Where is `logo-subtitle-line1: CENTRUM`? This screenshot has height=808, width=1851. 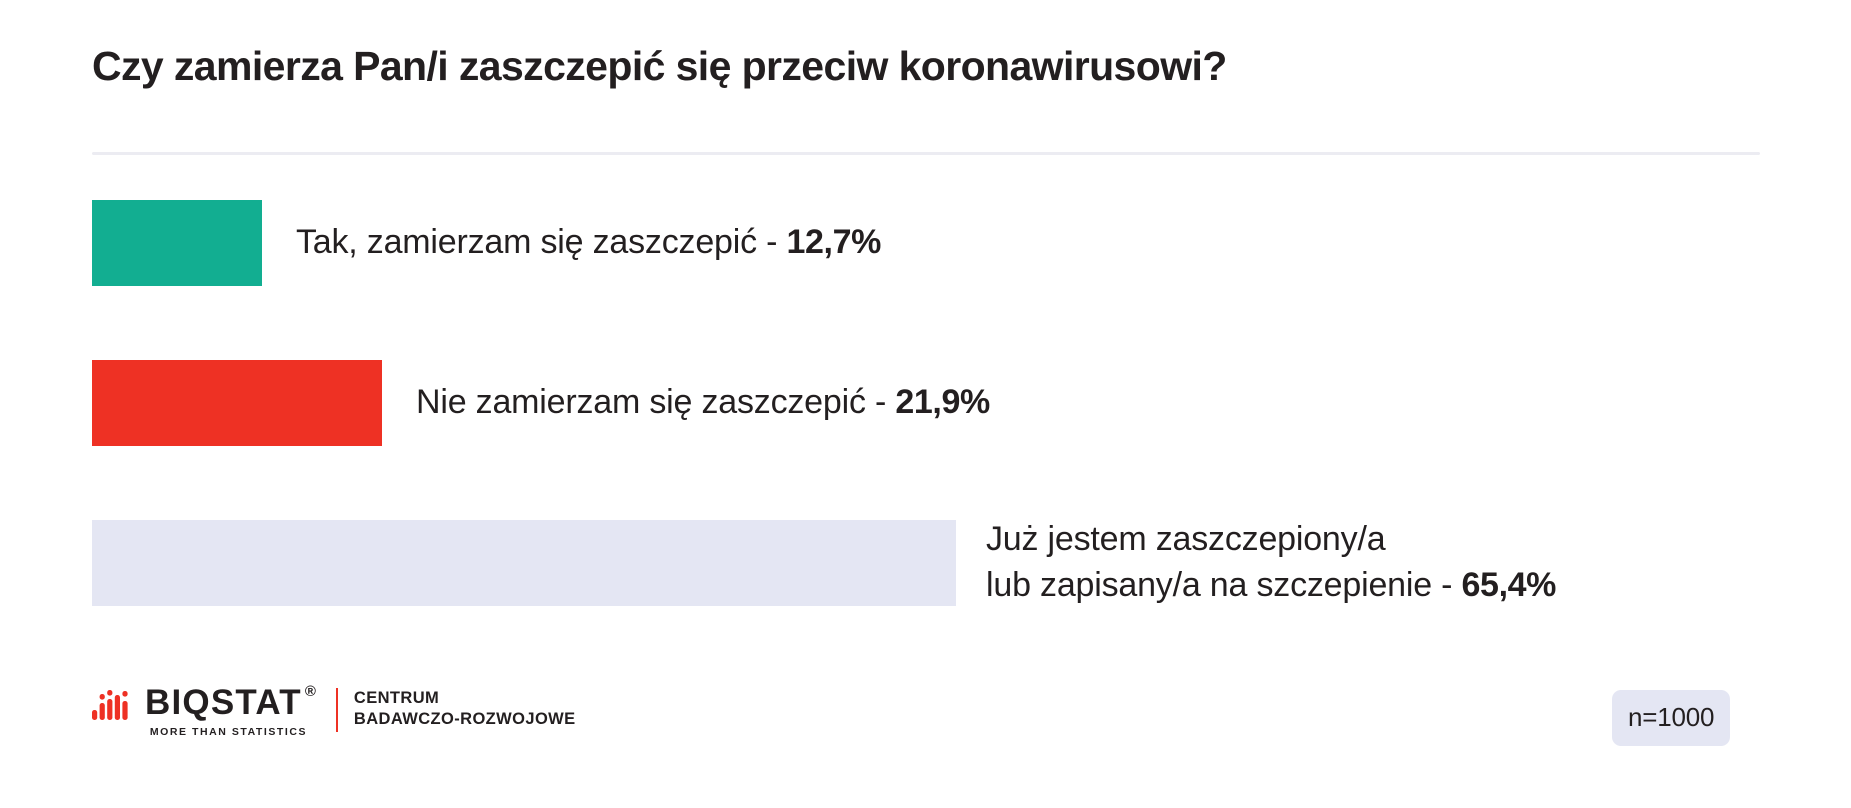 logo-subtitle-line1: CENTRUM is located at coordinates (396, 698).